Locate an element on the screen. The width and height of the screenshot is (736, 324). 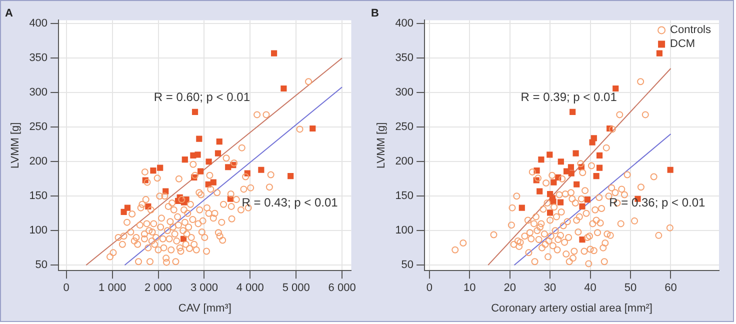
x-tick-label: 3 000 is located at coordinates (204, 288).